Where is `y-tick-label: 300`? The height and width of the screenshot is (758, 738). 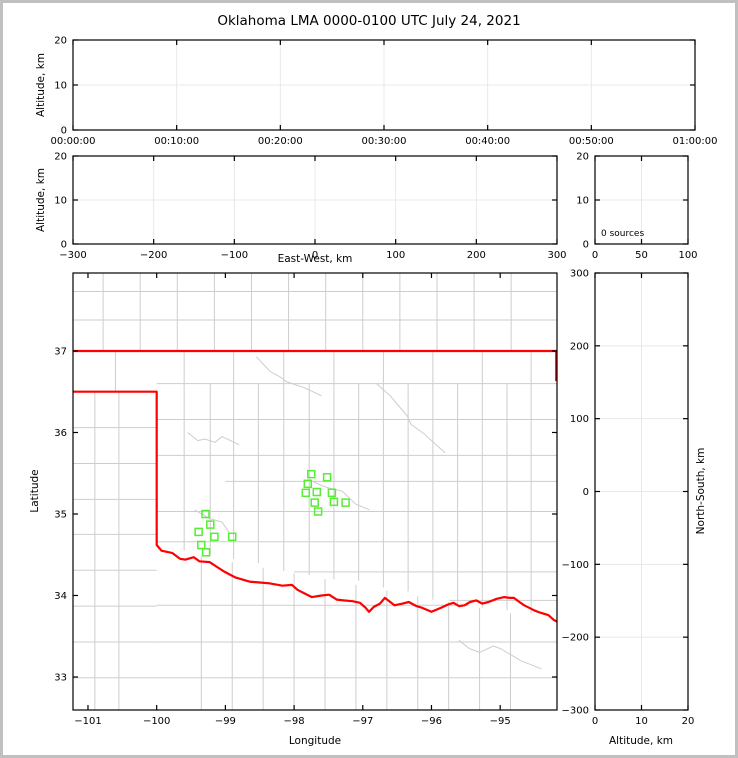 y-tick-label: 300 is located at coordinates (579, 274).